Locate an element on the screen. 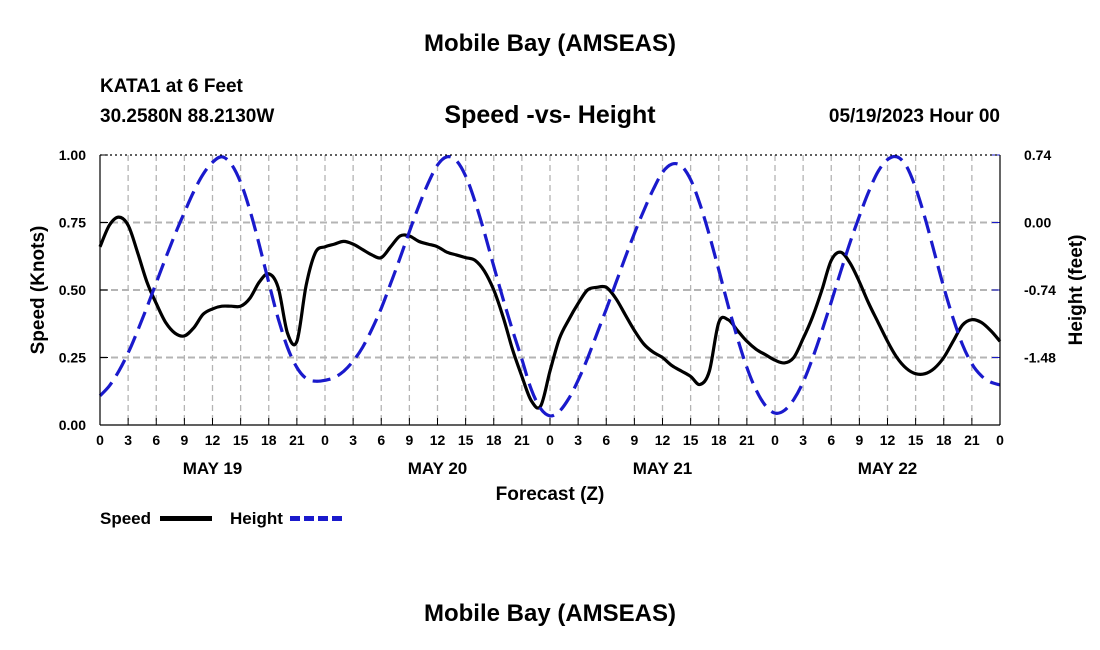  day-label: MAY 20 is located at coordinates (438, 468).